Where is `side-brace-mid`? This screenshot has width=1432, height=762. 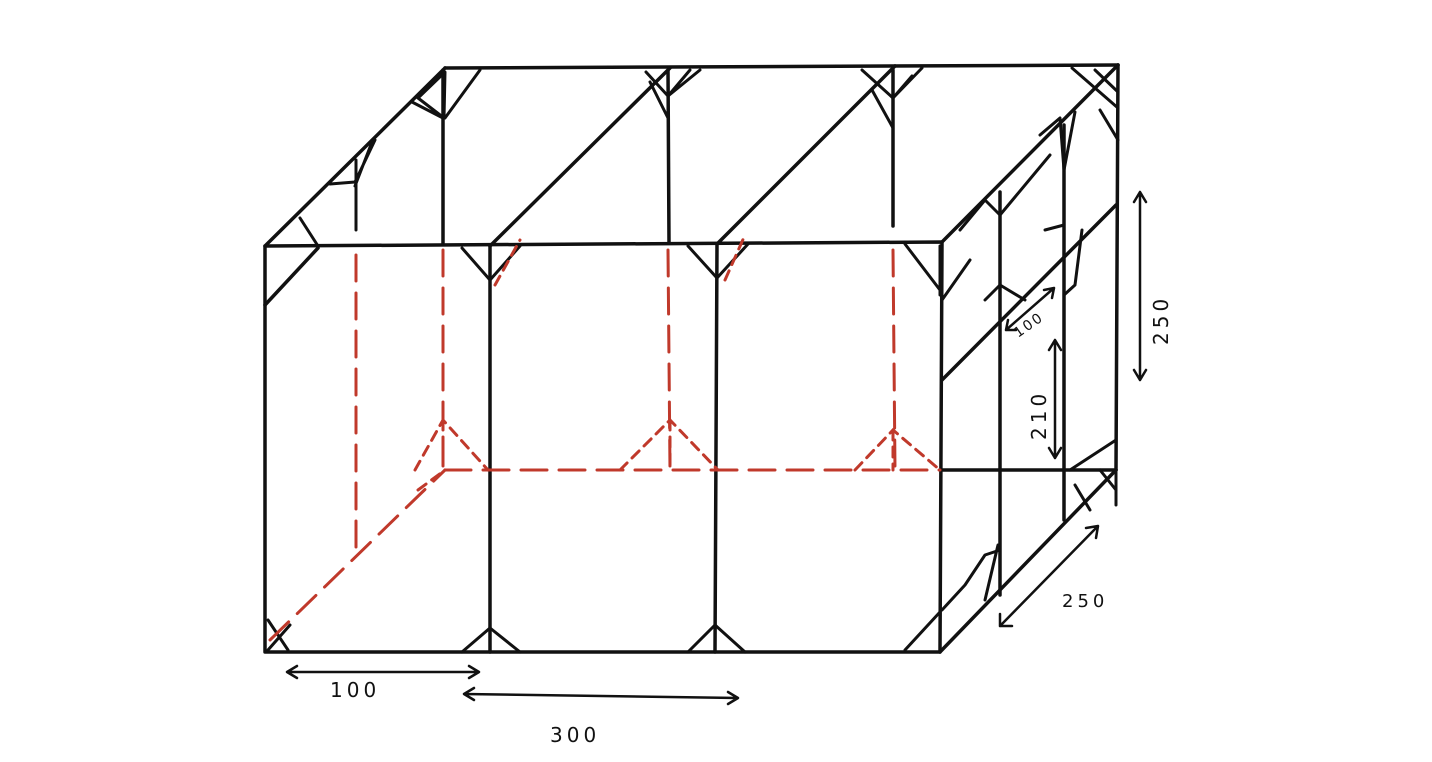
side-brace-mid is located at coordinates (1012, 262).